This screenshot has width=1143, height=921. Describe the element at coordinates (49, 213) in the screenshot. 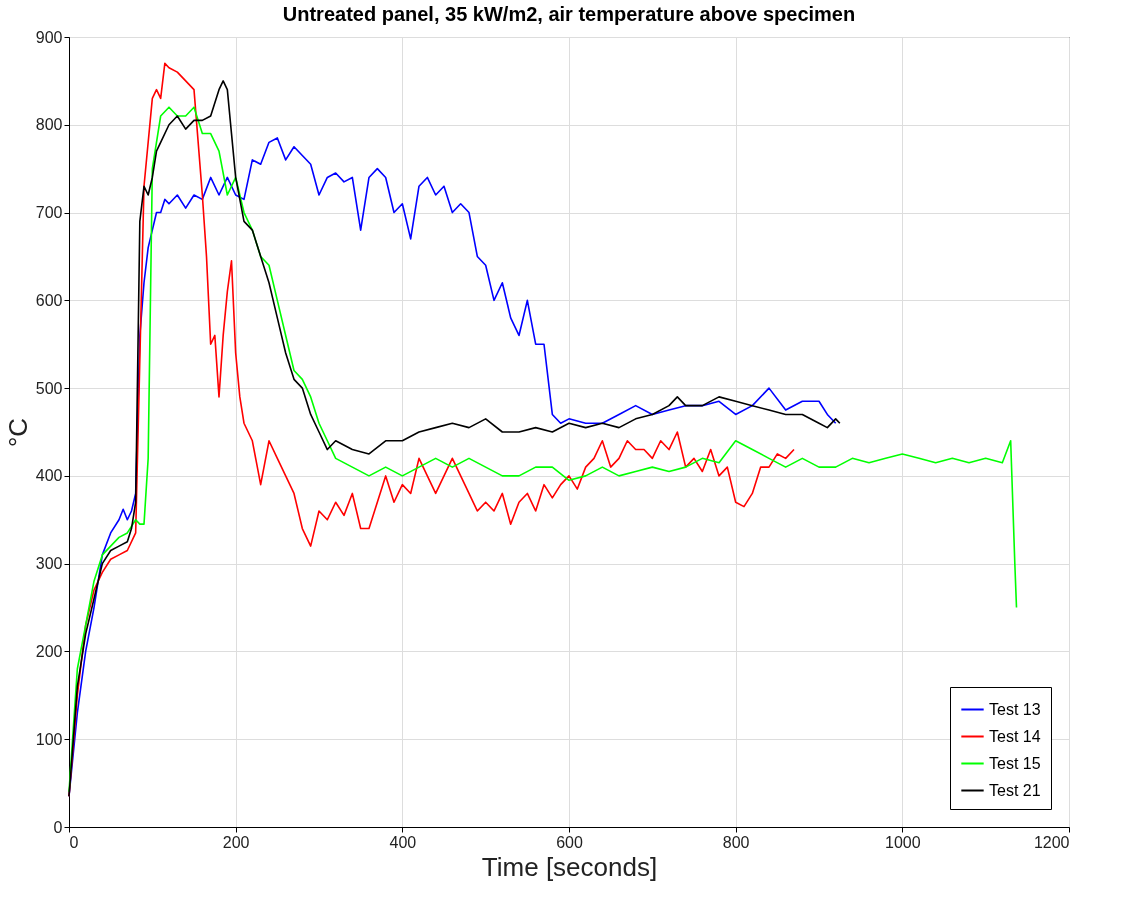

I see `y-tick-label: 700` at that location.